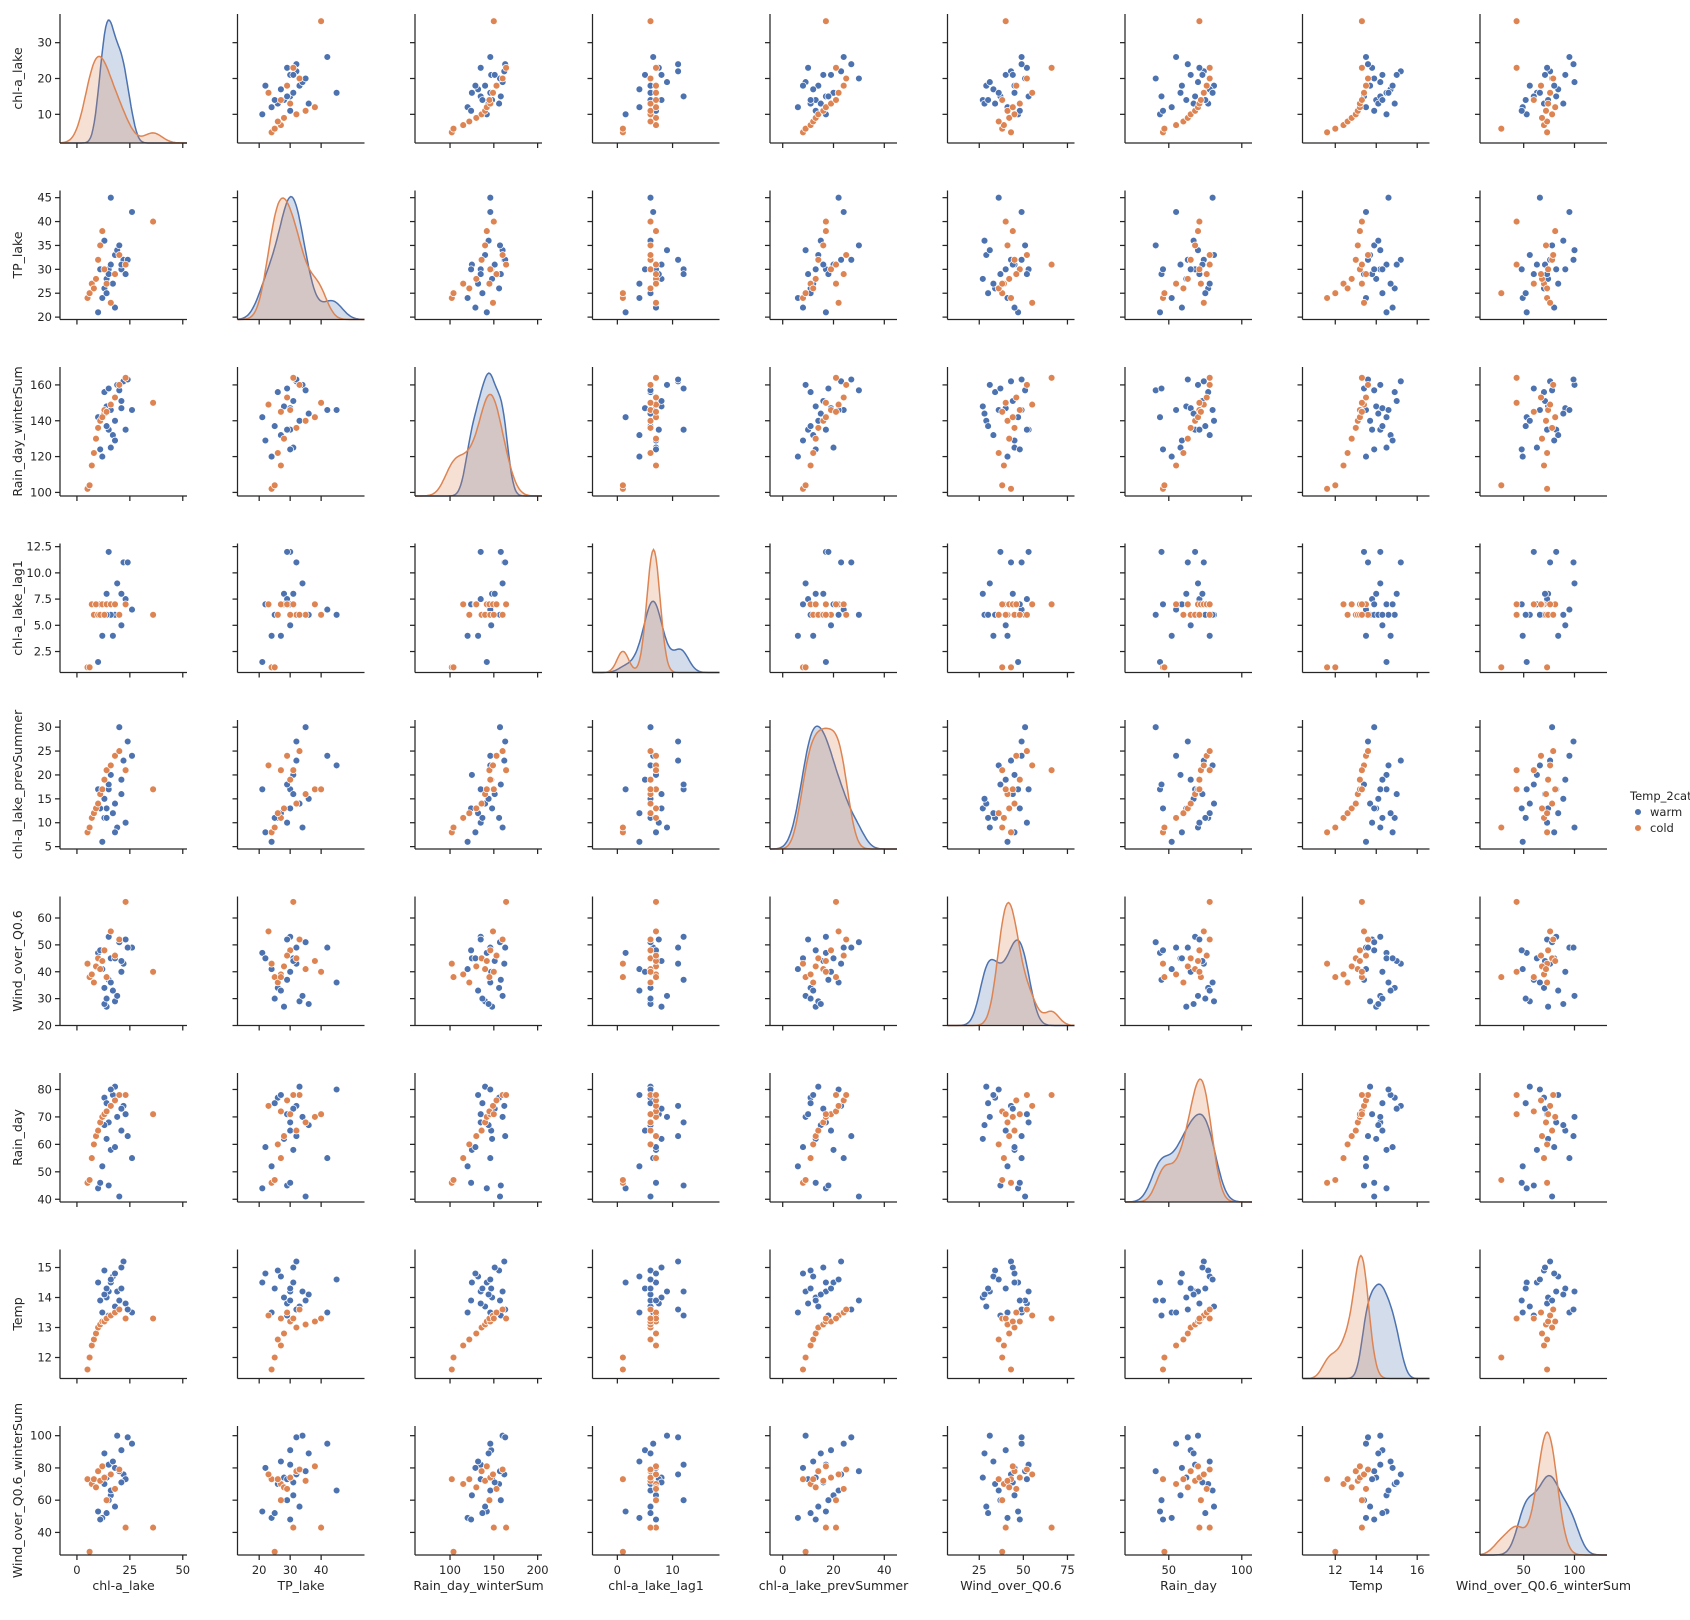 The width and height of the screenshot is (1690, 1620). Describe the element at coordinates (300, 1585) in the screenshot. I see `x-axis-label-tp-lake: TP_lake` at that location.